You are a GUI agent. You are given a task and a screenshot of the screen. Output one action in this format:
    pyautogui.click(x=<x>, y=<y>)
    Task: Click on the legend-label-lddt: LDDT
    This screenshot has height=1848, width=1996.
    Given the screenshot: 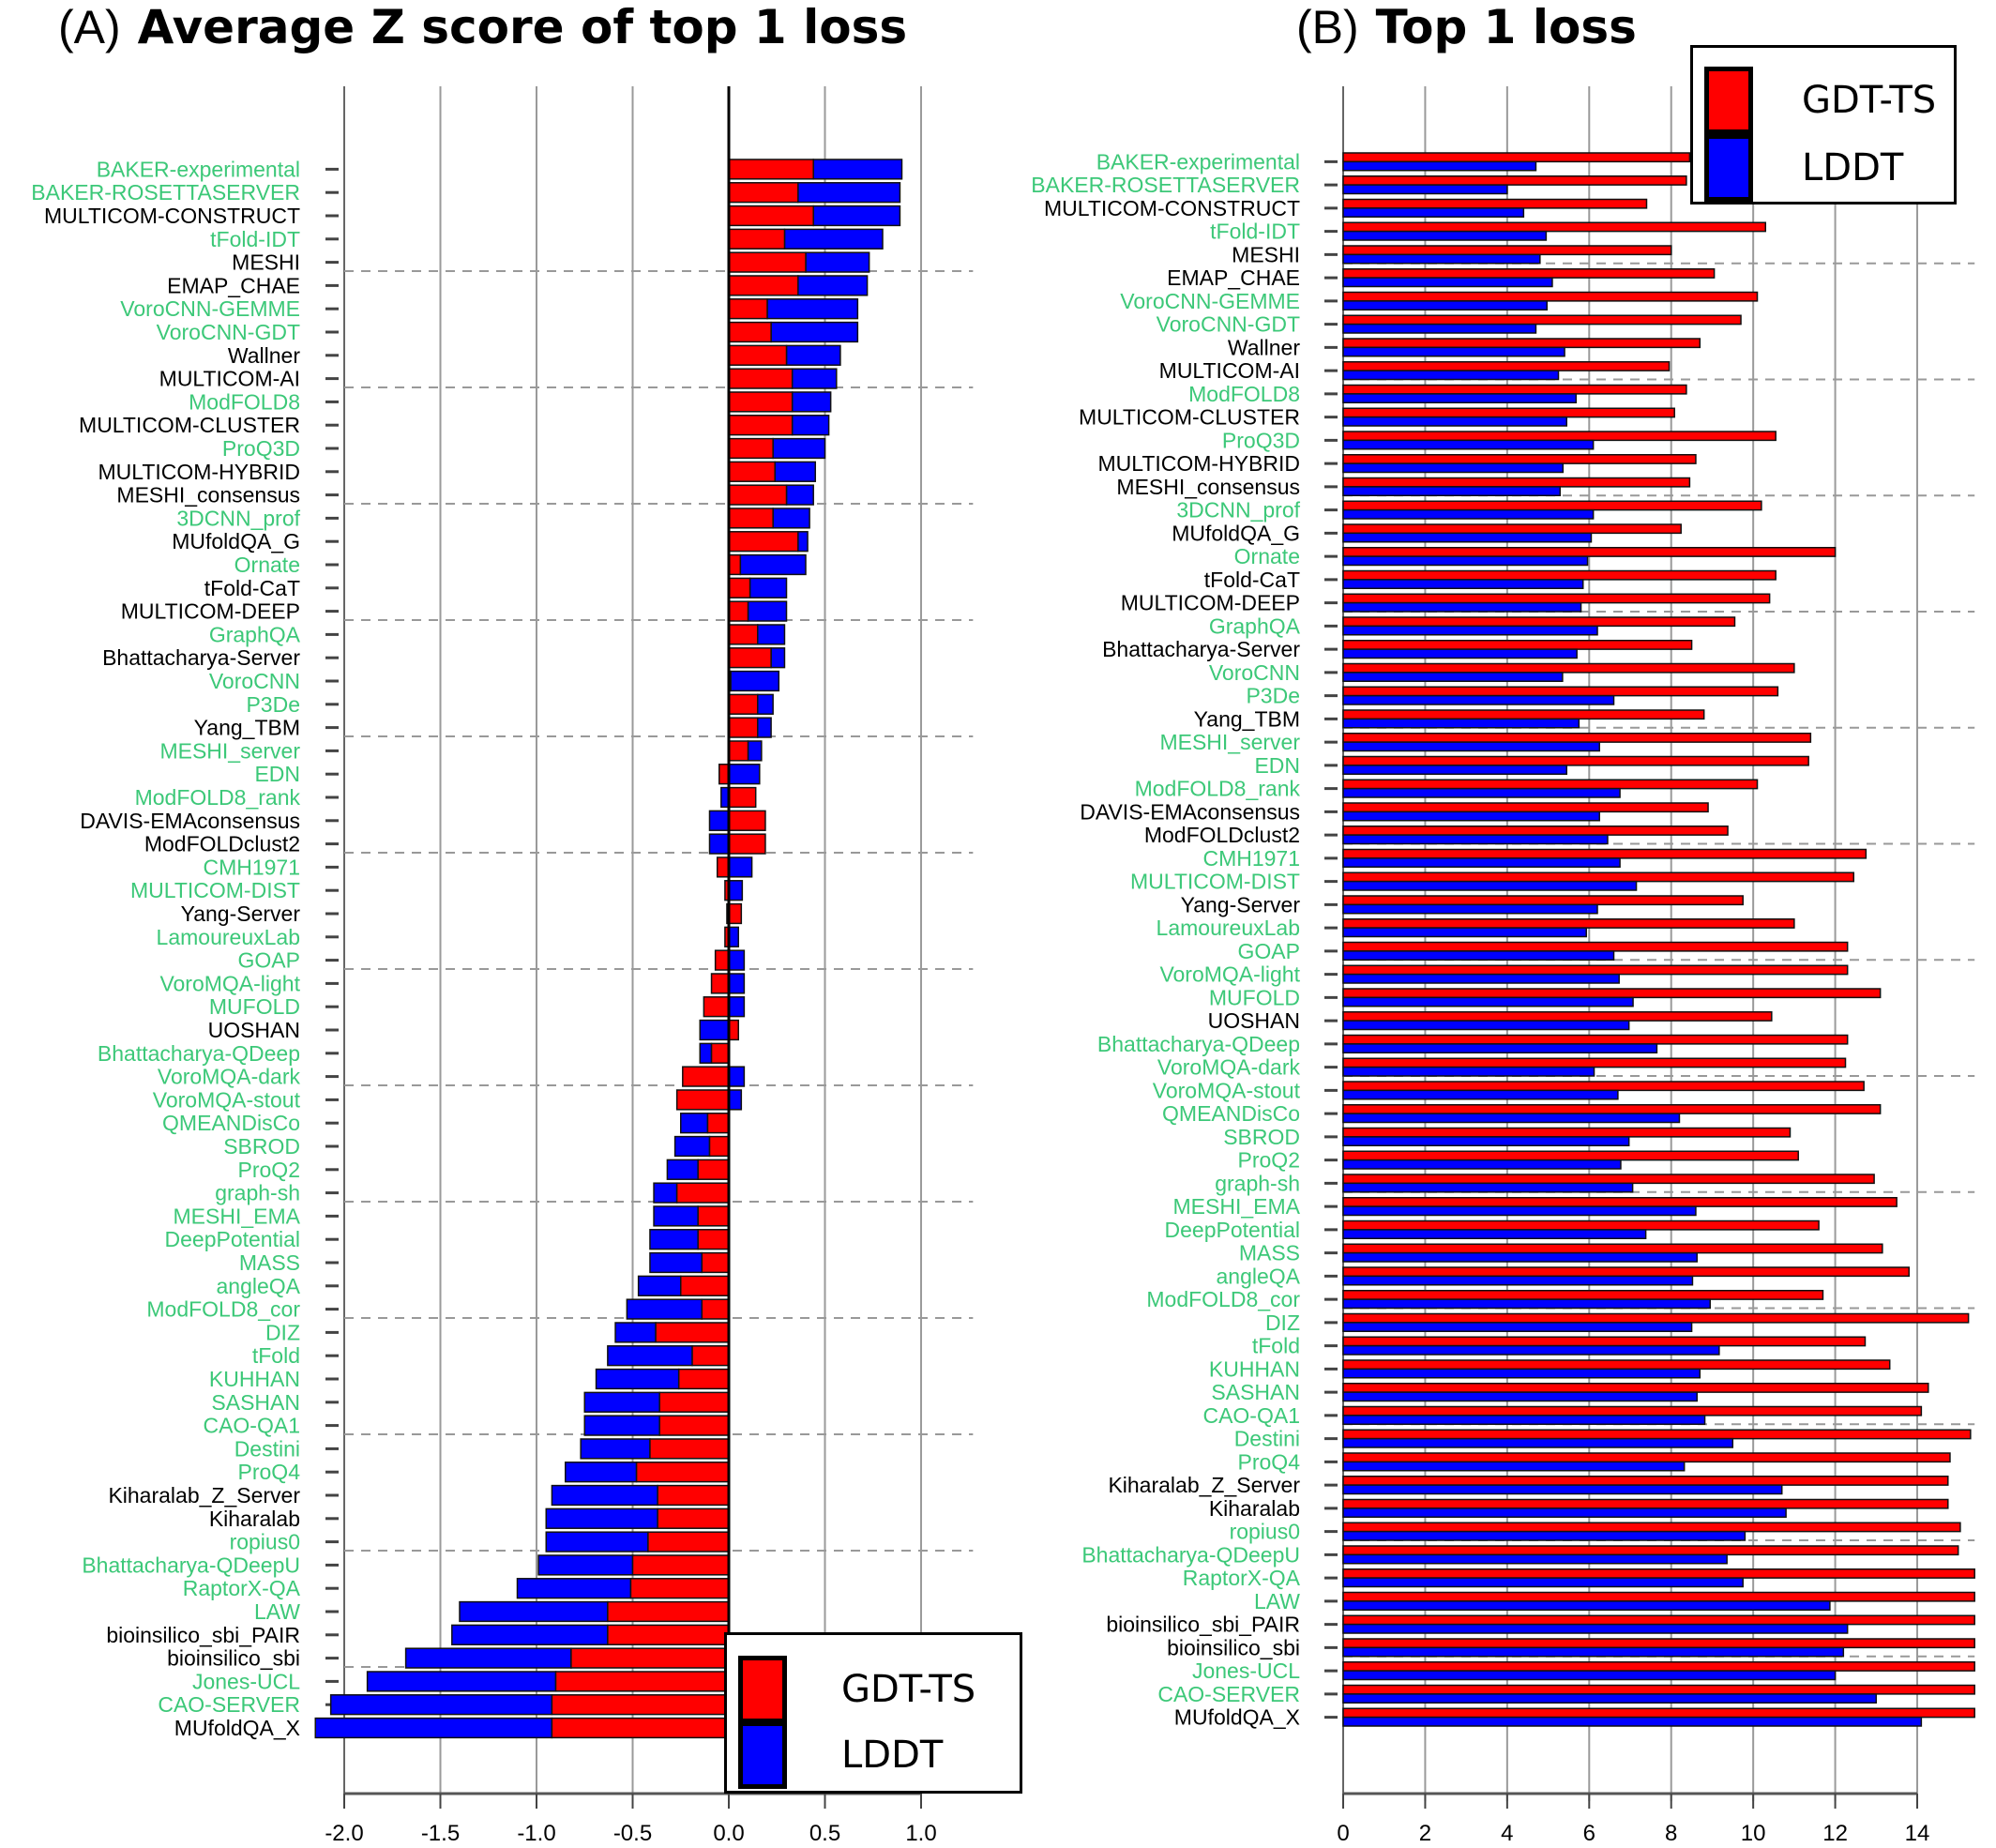 What is the action you would take?
    pyautogui.click(x=892, y=1755)
    